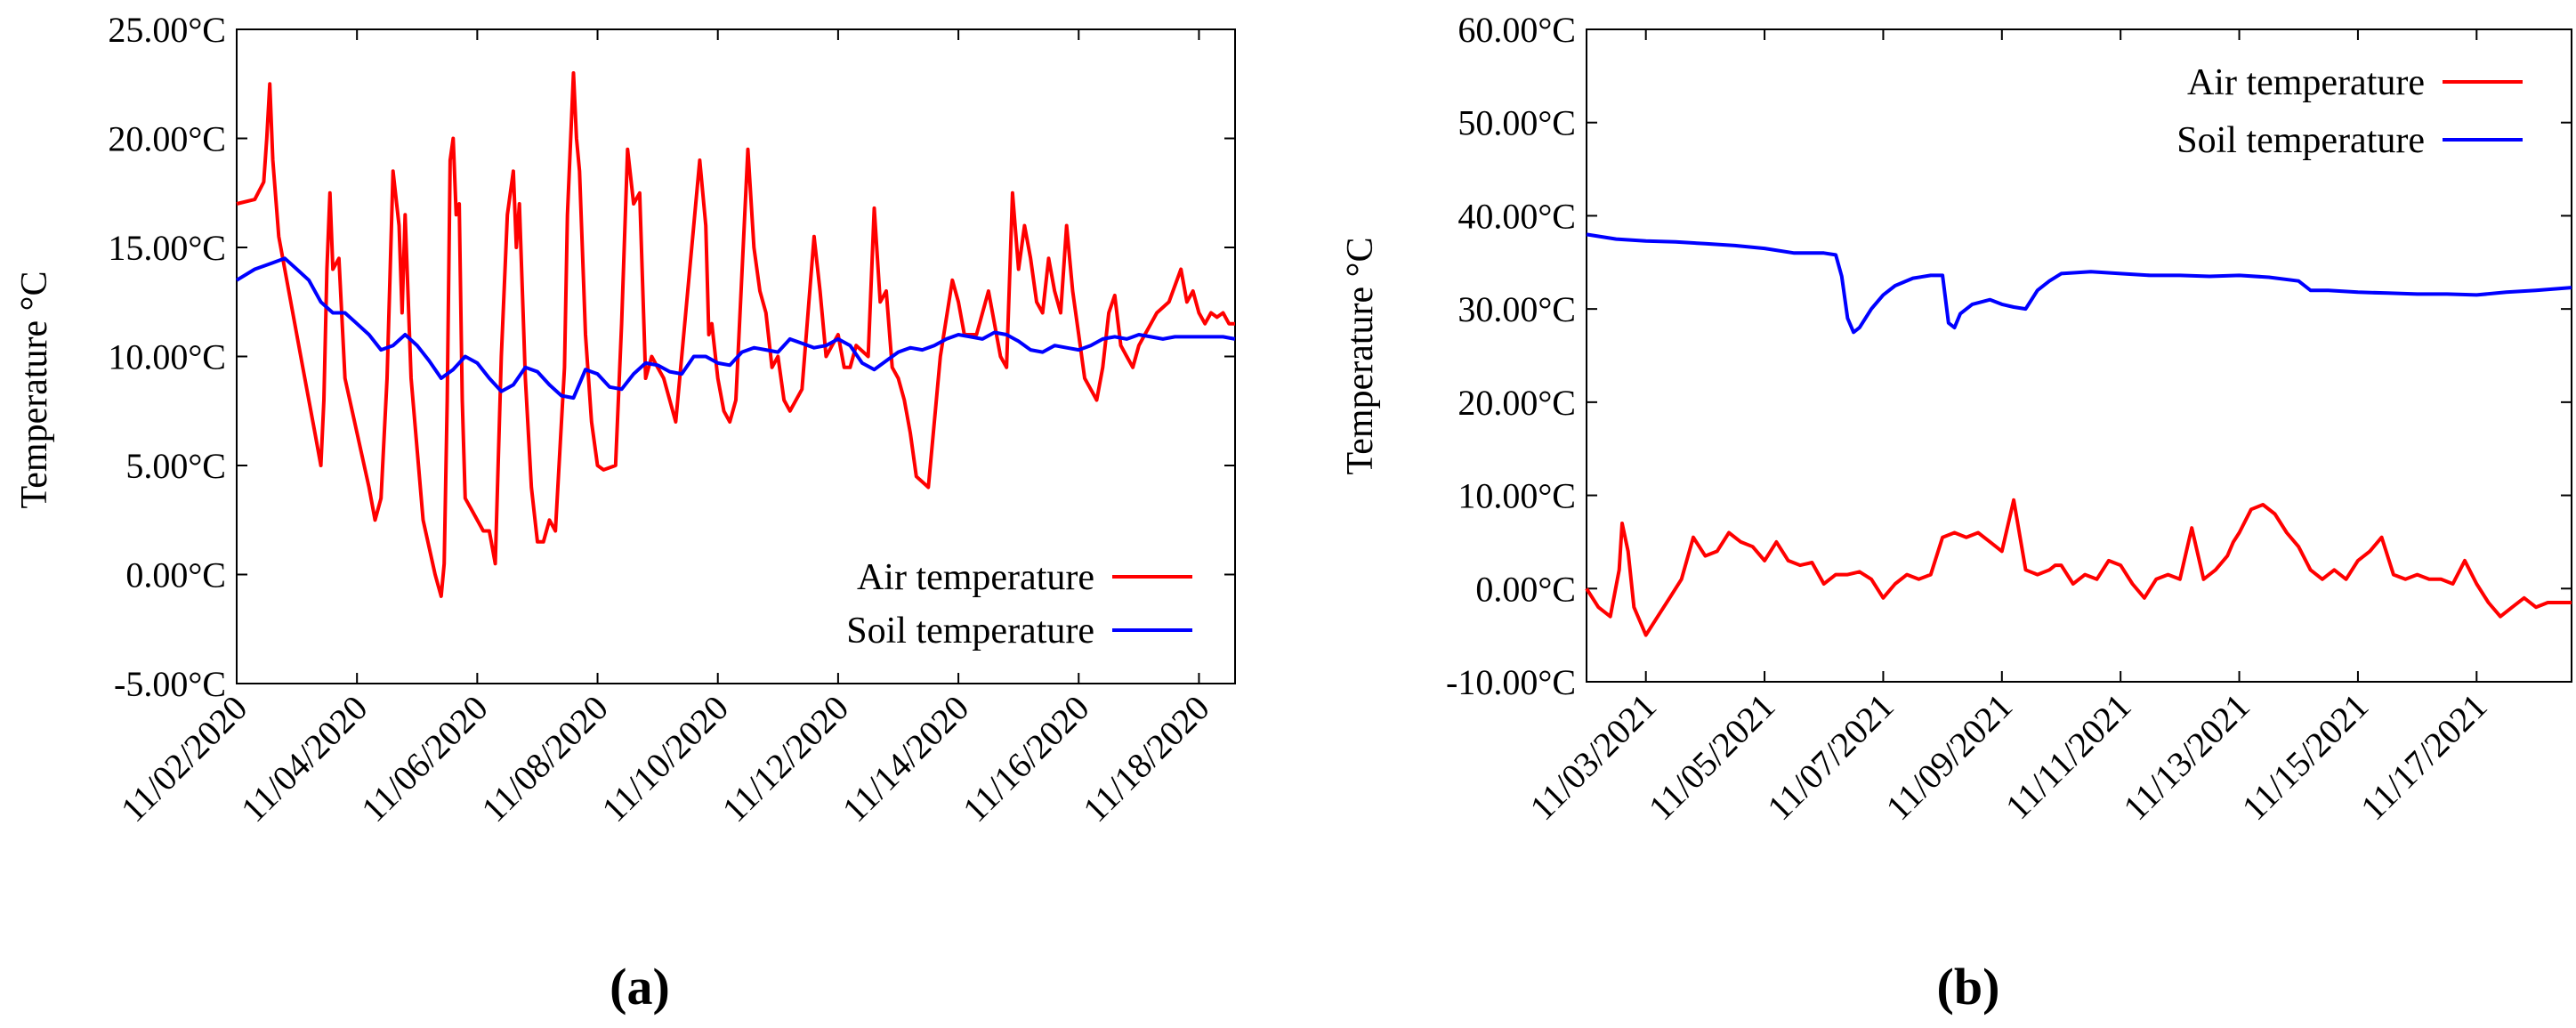 The height and width of the screenshot is (1028, 2576). Describe the element at coordinates (1517, 30) in the screenshot. I see `y-tick-label: 60.00°C` at that location.